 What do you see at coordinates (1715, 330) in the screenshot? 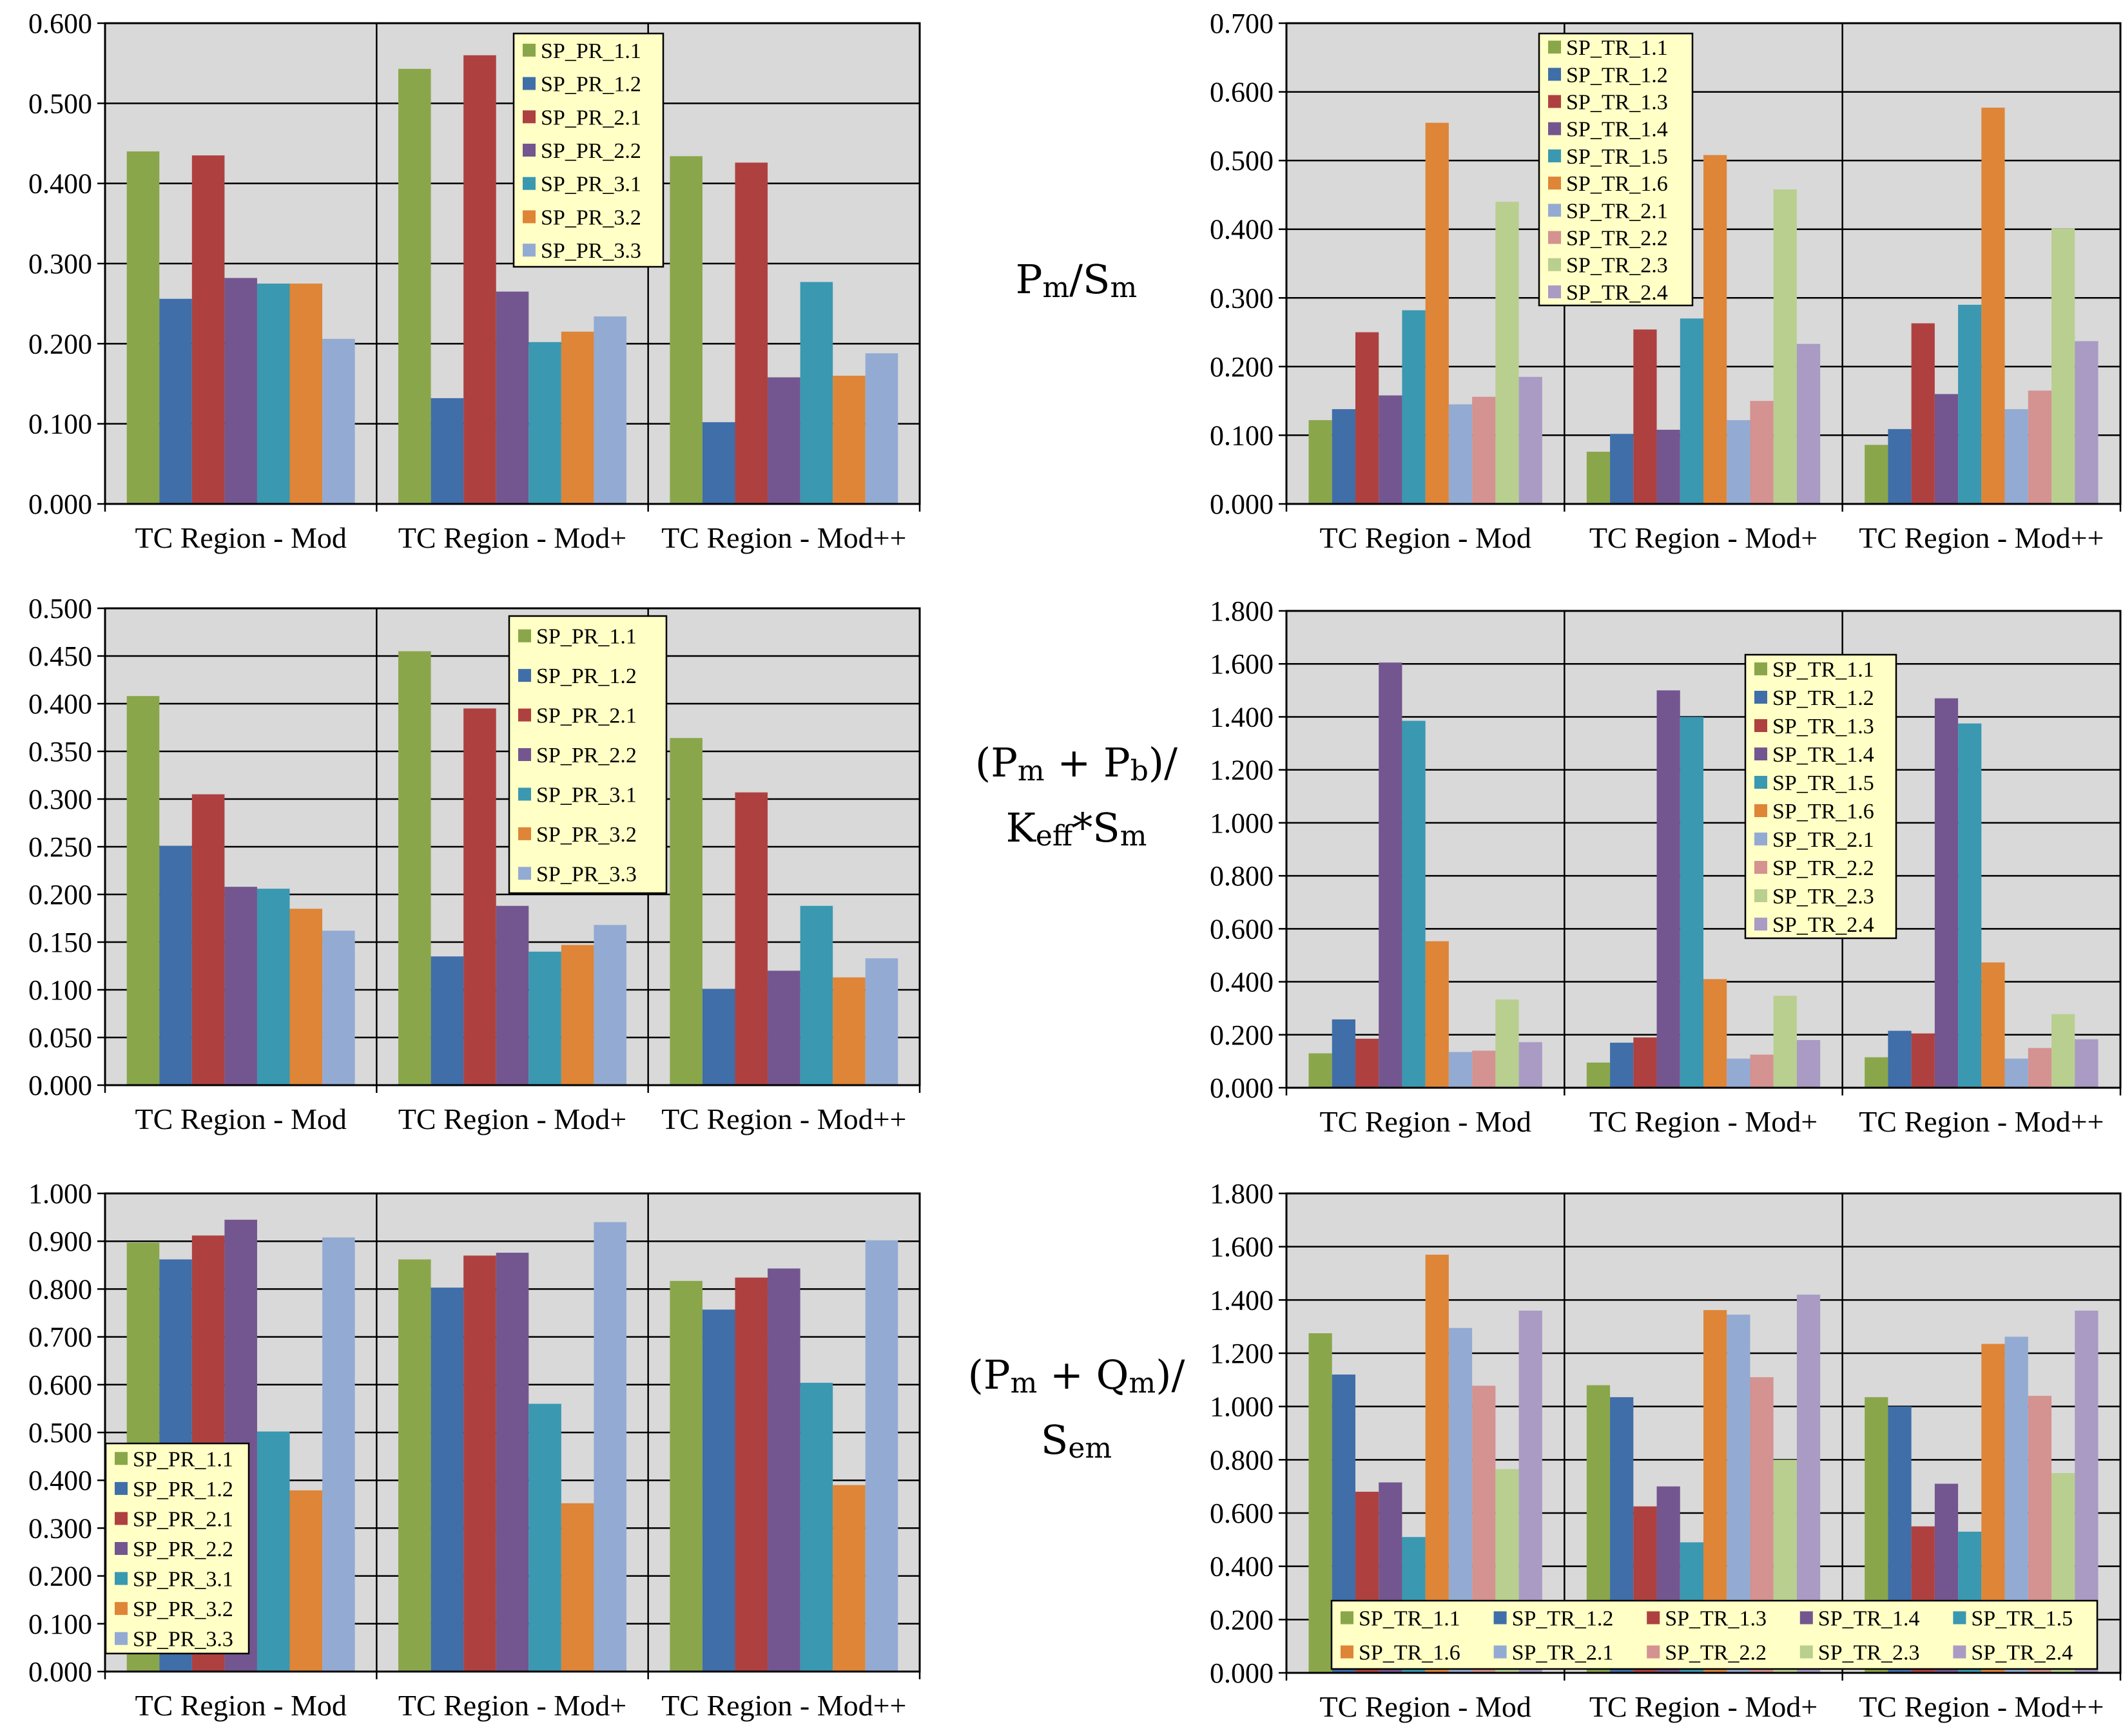
I see `bar-SP_TR_1.6-1` at bounding box center [1715, 330].